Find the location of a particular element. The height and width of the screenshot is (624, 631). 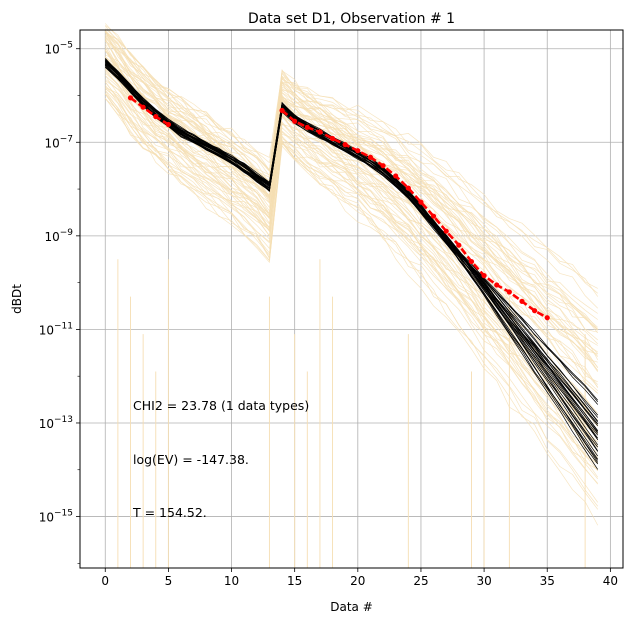

x-axis-label: Data # is located at coordinates (351, 607).